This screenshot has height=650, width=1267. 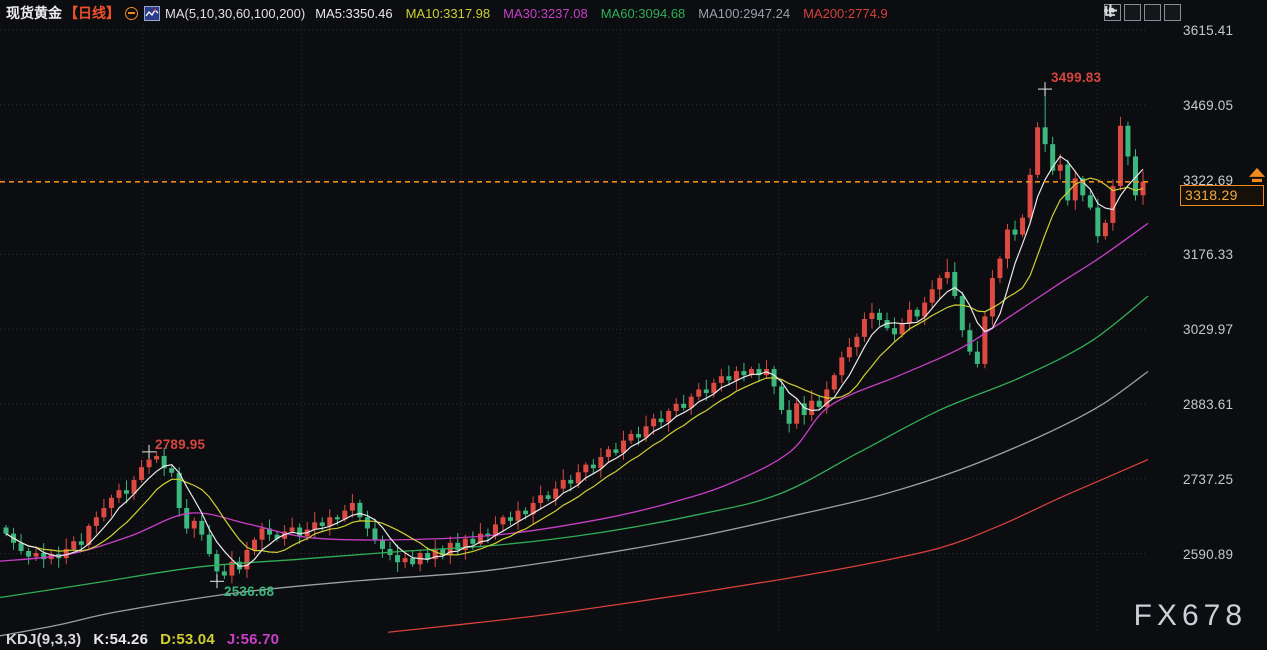 What do you see at coordinates (187, 639) in the screenshot?
I see `kdj-d-value: D:53.04` at bounding box center [187, 639].